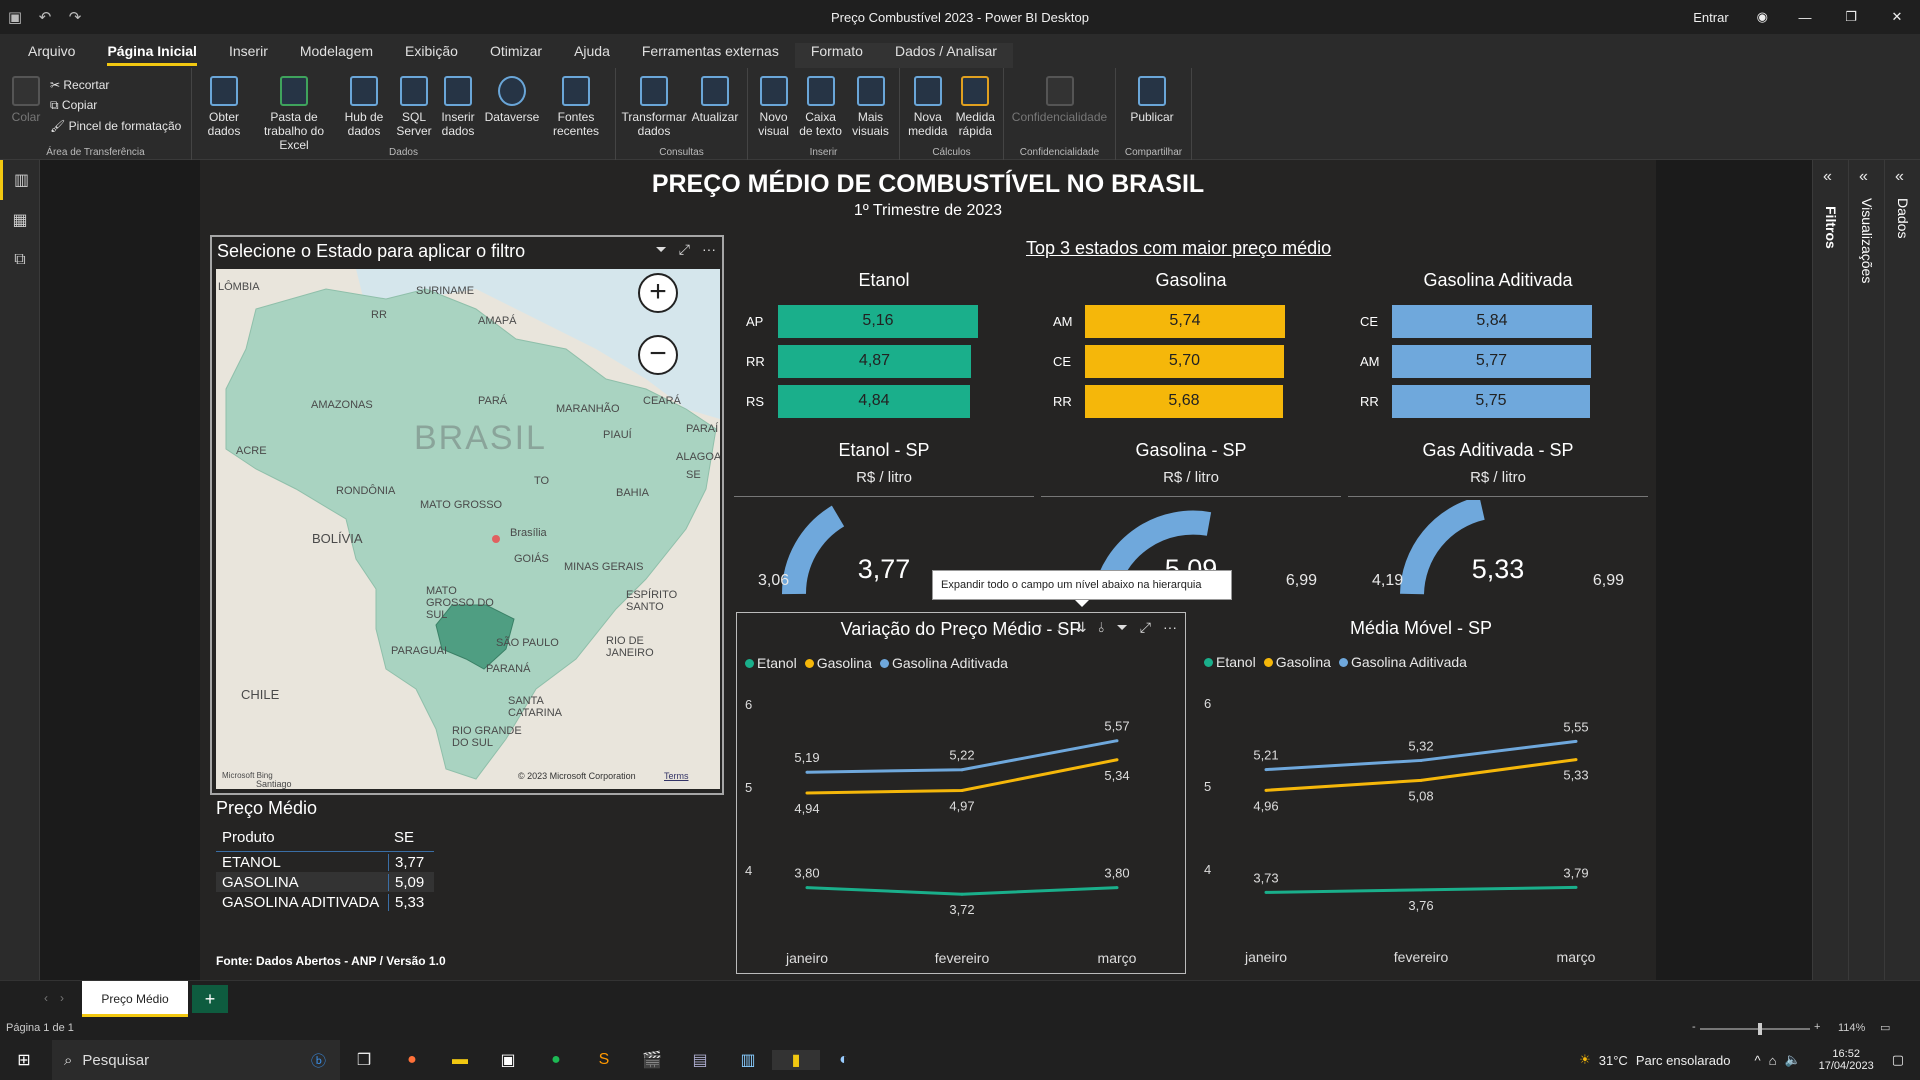  What do you see at coordinates (460, 1059) in the screenshot?
I see `file-explorer-icon: ▬` at bounding box center [460, 1059].